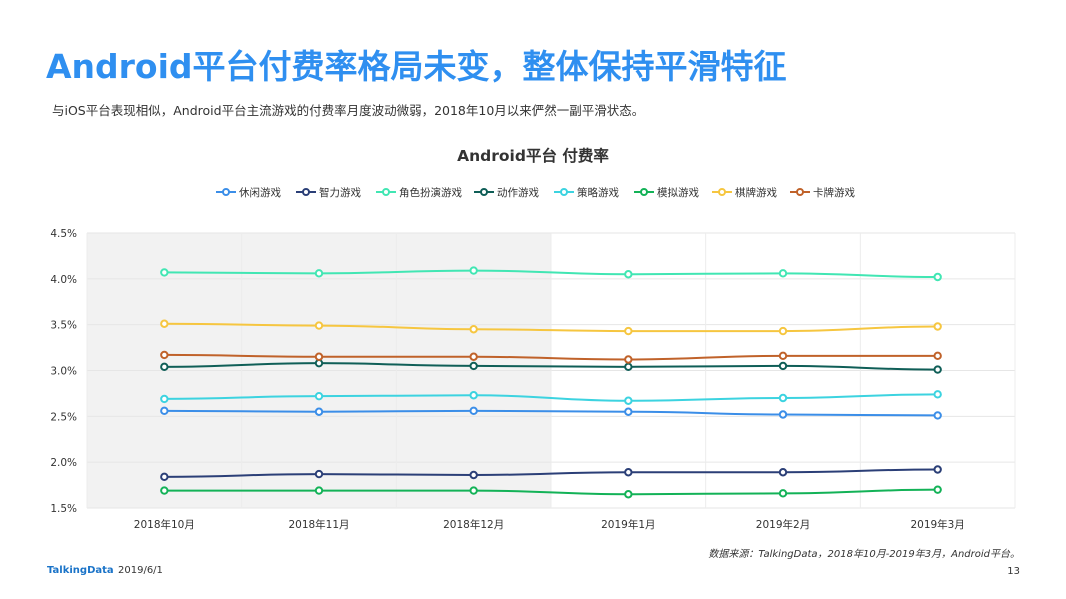 The height and width of the screenshot is (599, 1066). I want to click on legend-item: 模拟游戏, so click(666, 192).